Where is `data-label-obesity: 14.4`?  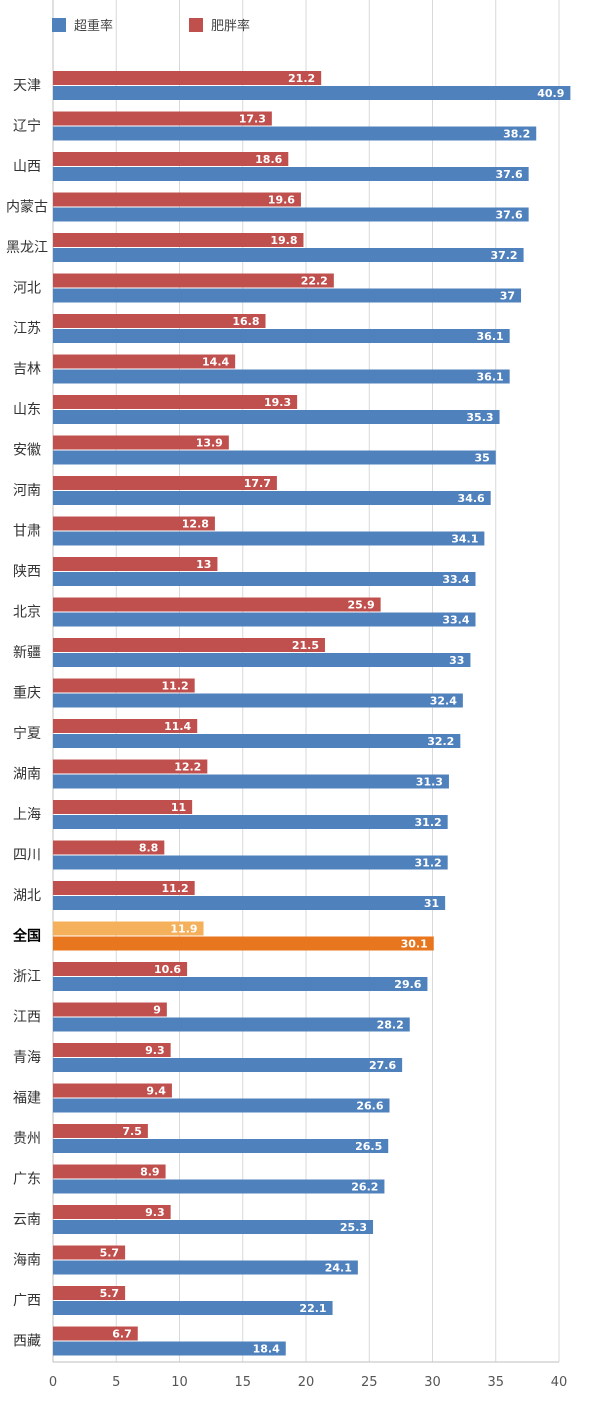 data-label-obesity: 14.4 is located at coordinates (215, 362).